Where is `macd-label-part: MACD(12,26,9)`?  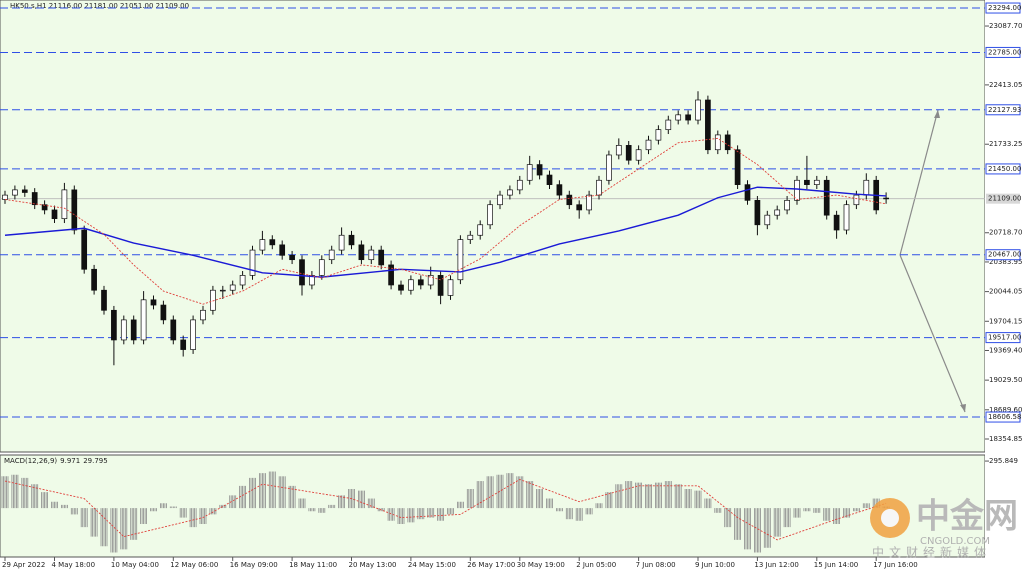 macd-label-part: MACD(12,26,9) is located at coordinates (30, 461).